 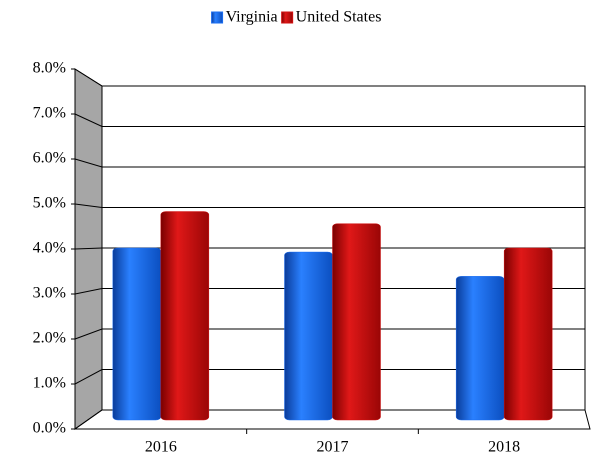 I want to click on y-tick-label: 8.0%, so click(x=49, y=68).